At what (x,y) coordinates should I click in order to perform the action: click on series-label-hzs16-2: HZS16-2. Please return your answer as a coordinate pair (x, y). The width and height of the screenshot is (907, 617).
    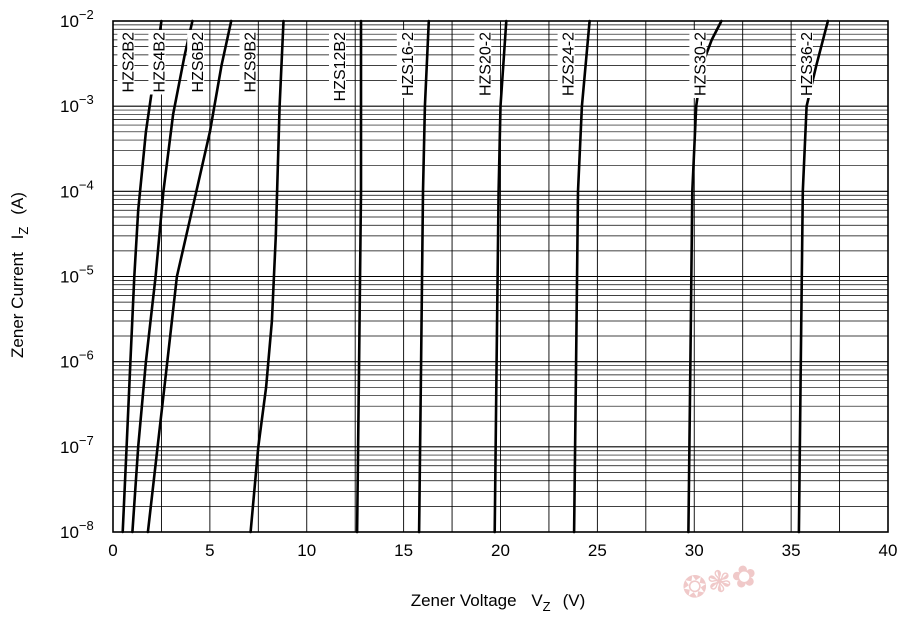
    Looking at the image, I should click on (406, 64).